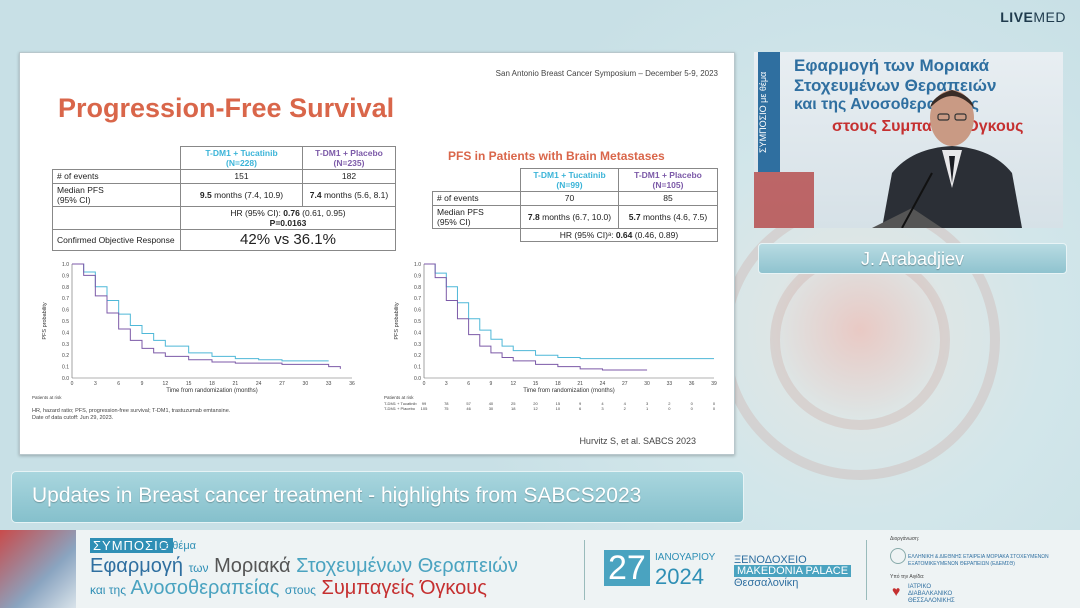 This screenshot has height=608, width=1080. What do you see at coordinates (558, 403) in the screenshot?
I see `risk-count: 15` at bounding box center [558, 403].